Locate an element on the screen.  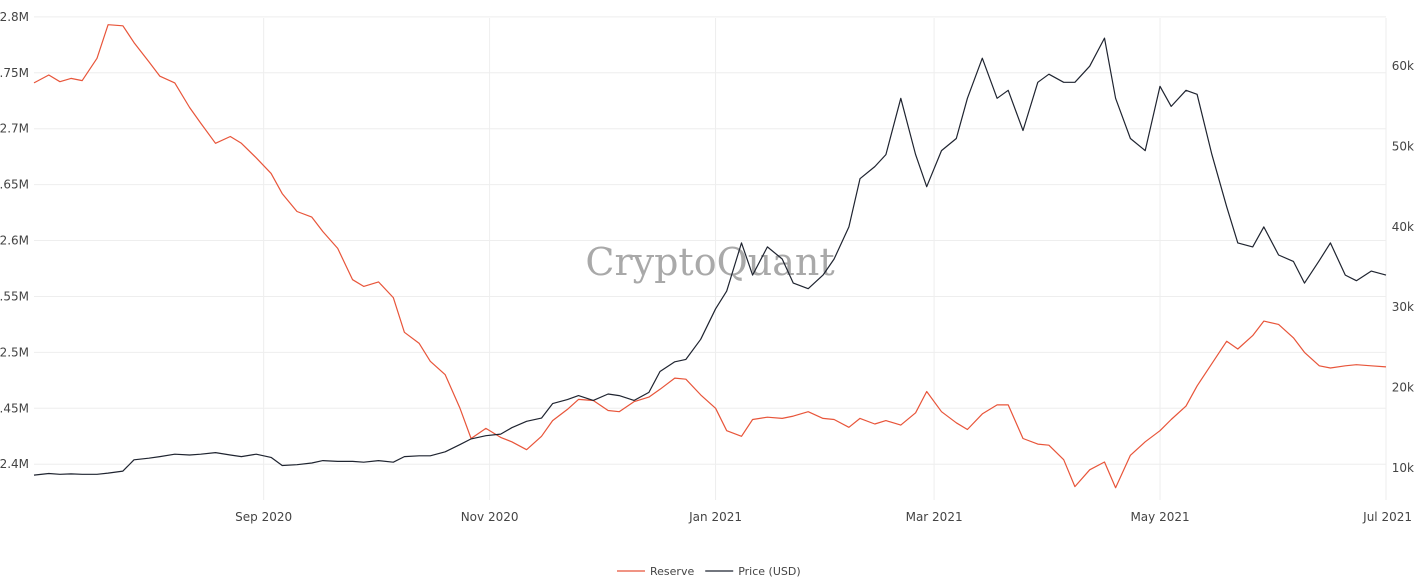
right-tick-label: 10k is located at coordinates (1403, 468).